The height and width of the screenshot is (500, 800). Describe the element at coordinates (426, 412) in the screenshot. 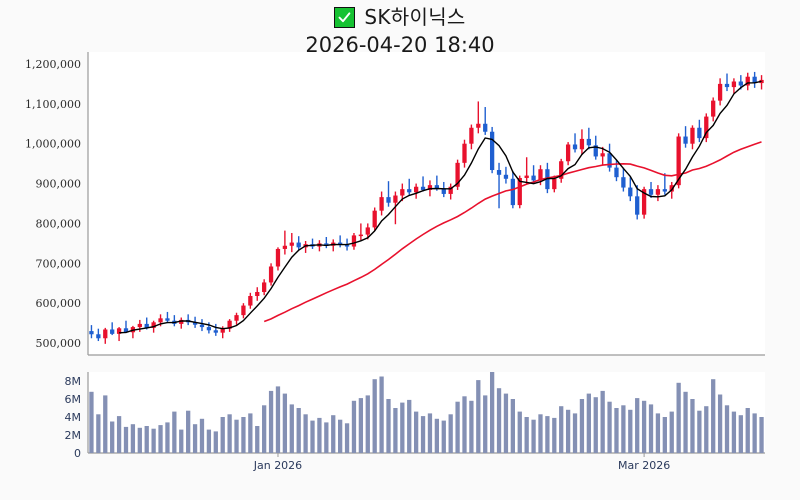

I see `volume-bars` at that location.